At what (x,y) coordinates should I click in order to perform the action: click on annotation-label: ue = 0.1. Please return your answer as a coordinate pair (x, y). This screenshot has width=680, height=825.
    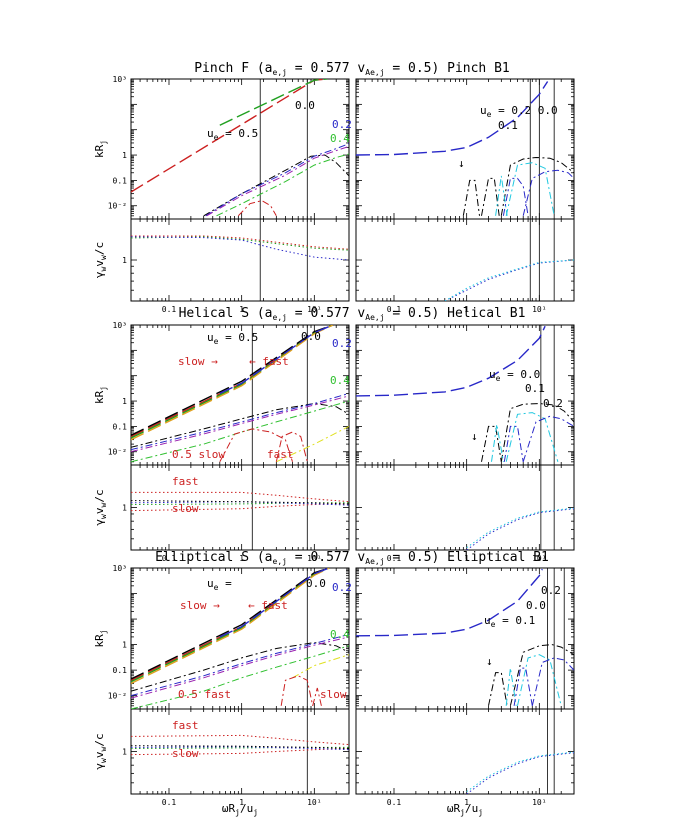
    Looking at the image, I should click on (509, 621).